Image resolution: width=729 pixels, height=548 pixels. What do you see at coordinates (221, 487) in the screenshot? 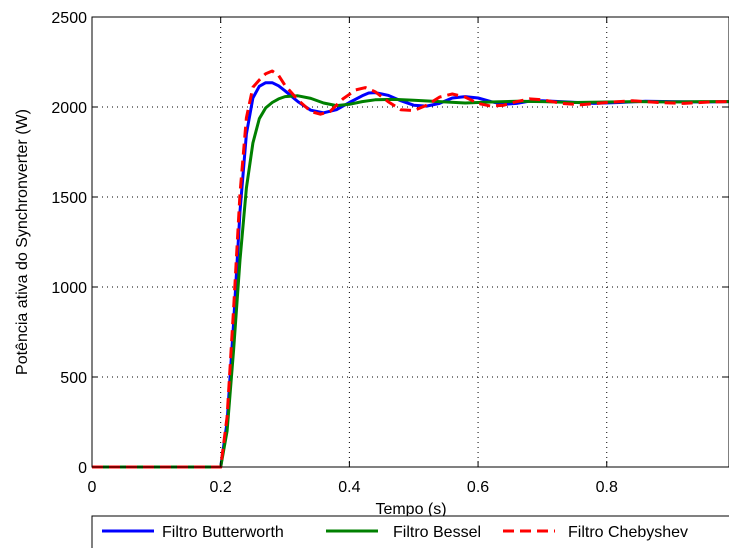
I see `x-tick-label: 0.2` at bounding box center [221, 487].